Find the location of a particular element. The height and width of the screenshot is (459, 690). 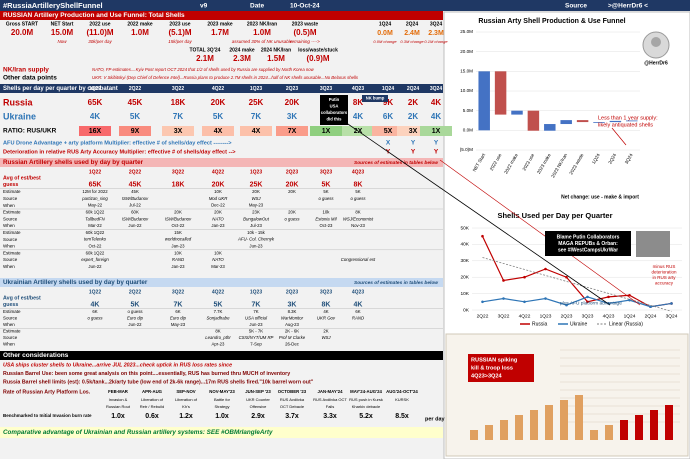

label: ISW/Budanov is located at coordinates (178, 218).